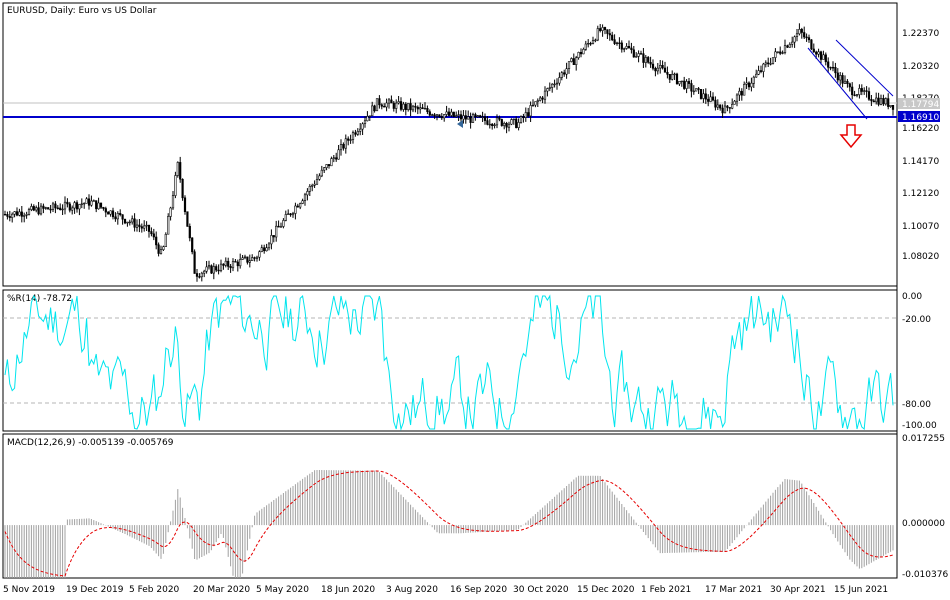 Image resolution: width=950 pixels, height=600 pixels. What do you see at coordinates (460, 124) in the screenshot?
I see `arrow-marker-icon` at bounding box center [460, 124].